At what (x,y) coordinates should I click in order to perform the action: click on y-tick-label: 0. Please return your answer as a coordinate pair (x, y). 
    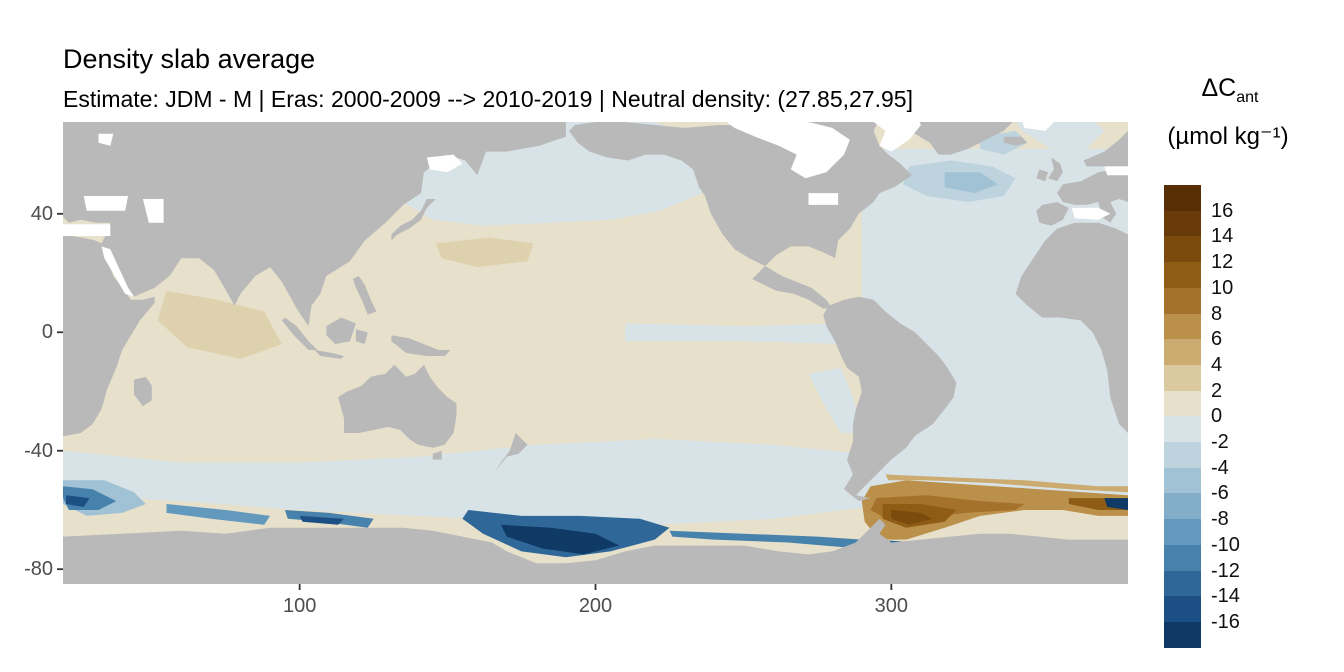
    Looking at the image, I should click on (47, 332).